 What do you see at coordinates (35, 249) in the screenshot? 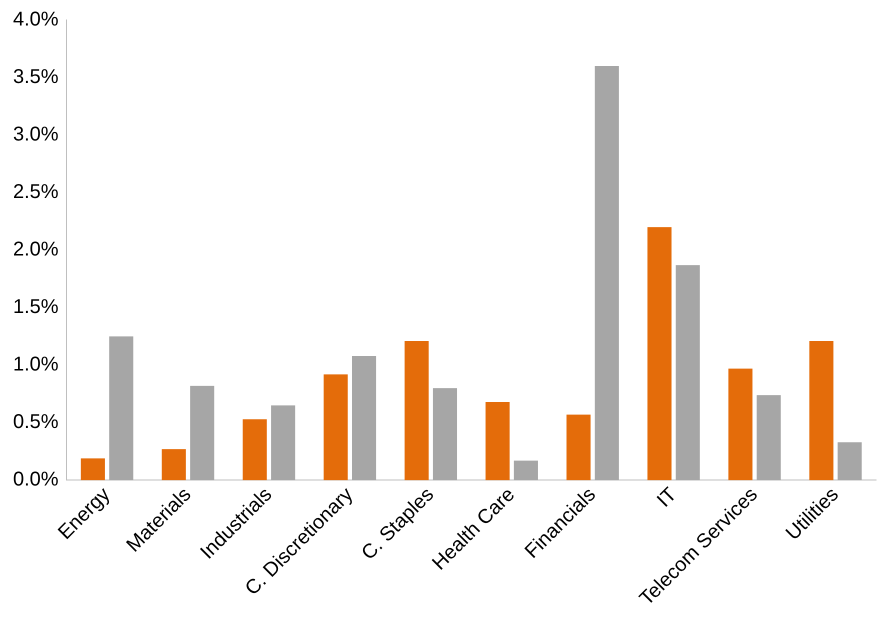
I see `y-tick-label: 2.0%` at bounding box center [35, 249].